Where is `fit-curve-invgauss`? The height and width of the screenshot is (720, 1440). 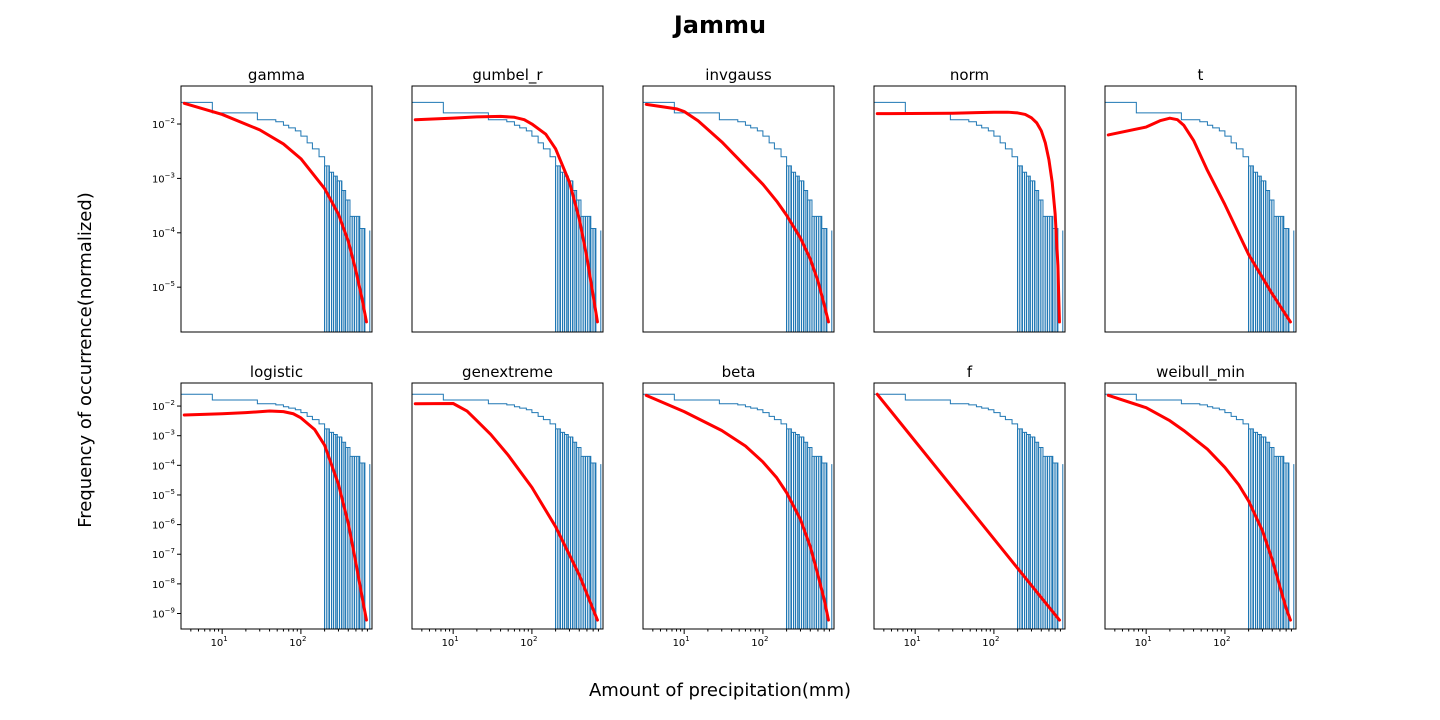 fit-curve-invgauss is located at coordinates (737, 213).